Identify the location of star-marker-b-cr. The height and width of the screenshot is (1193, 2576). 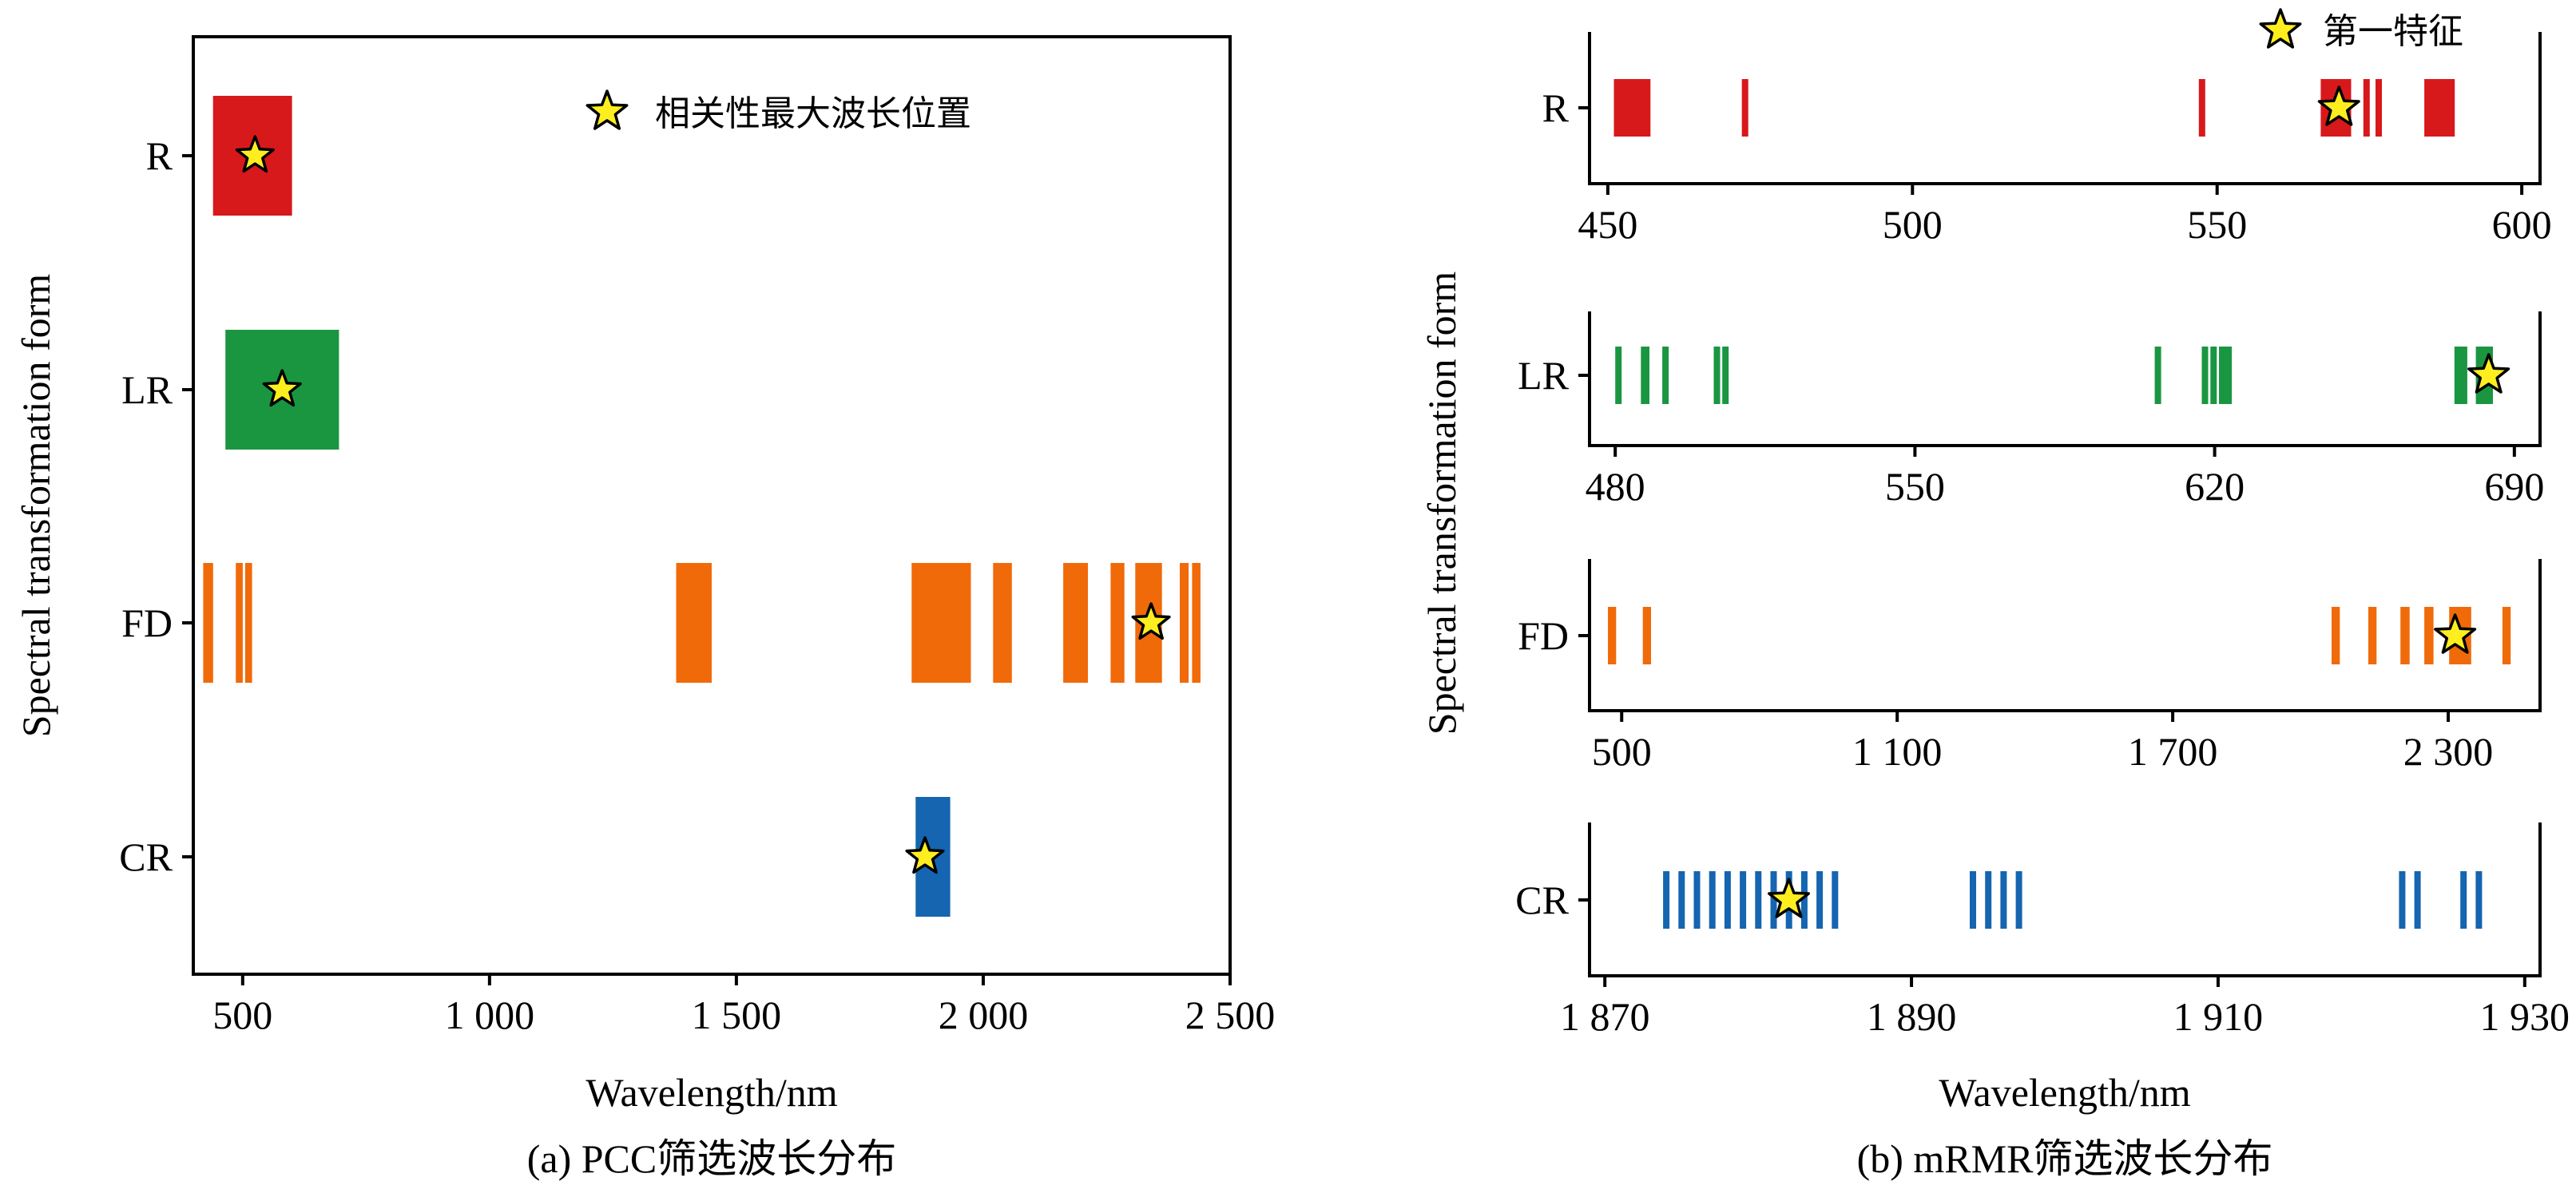
(1789, 898).